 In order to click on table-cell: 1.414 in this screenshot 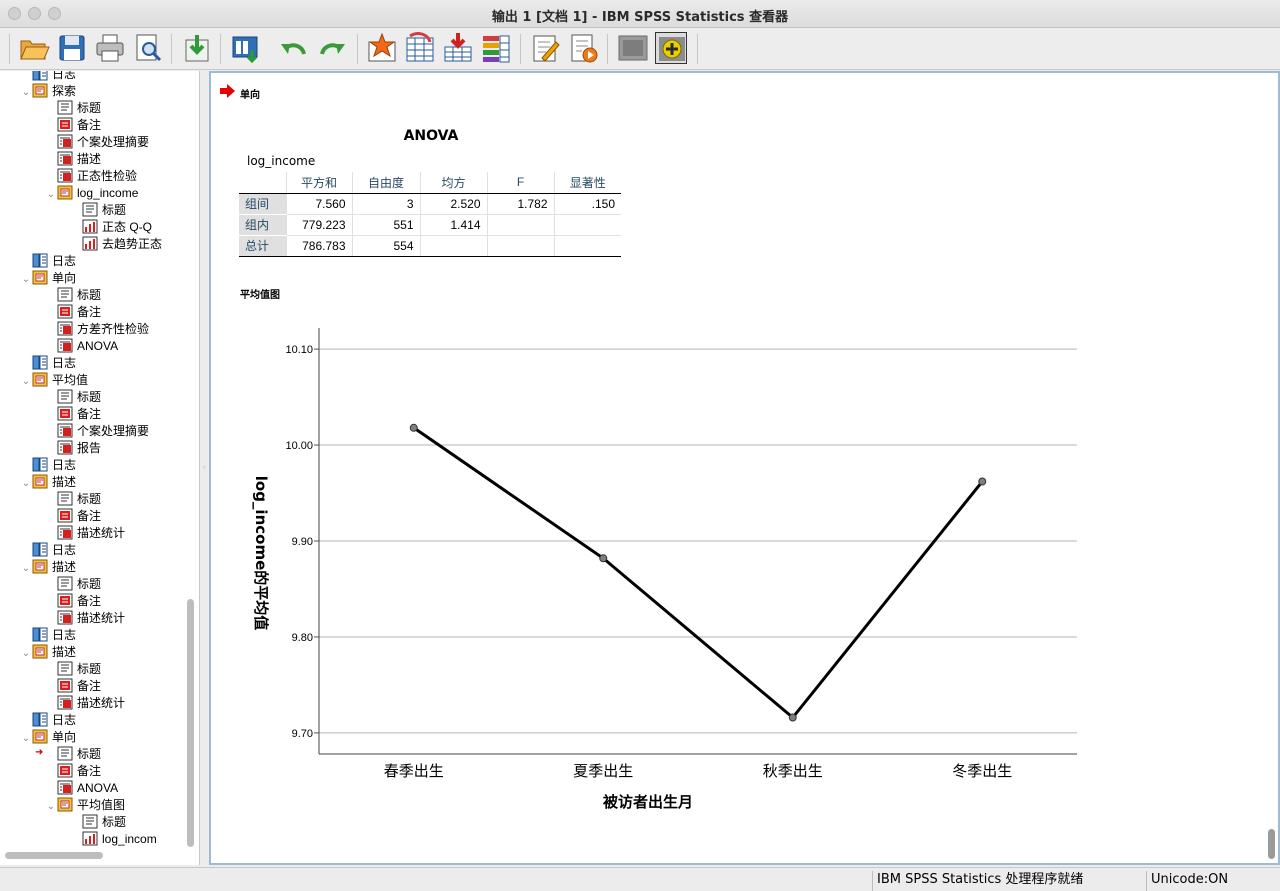, I will do `click(453, 225)`.